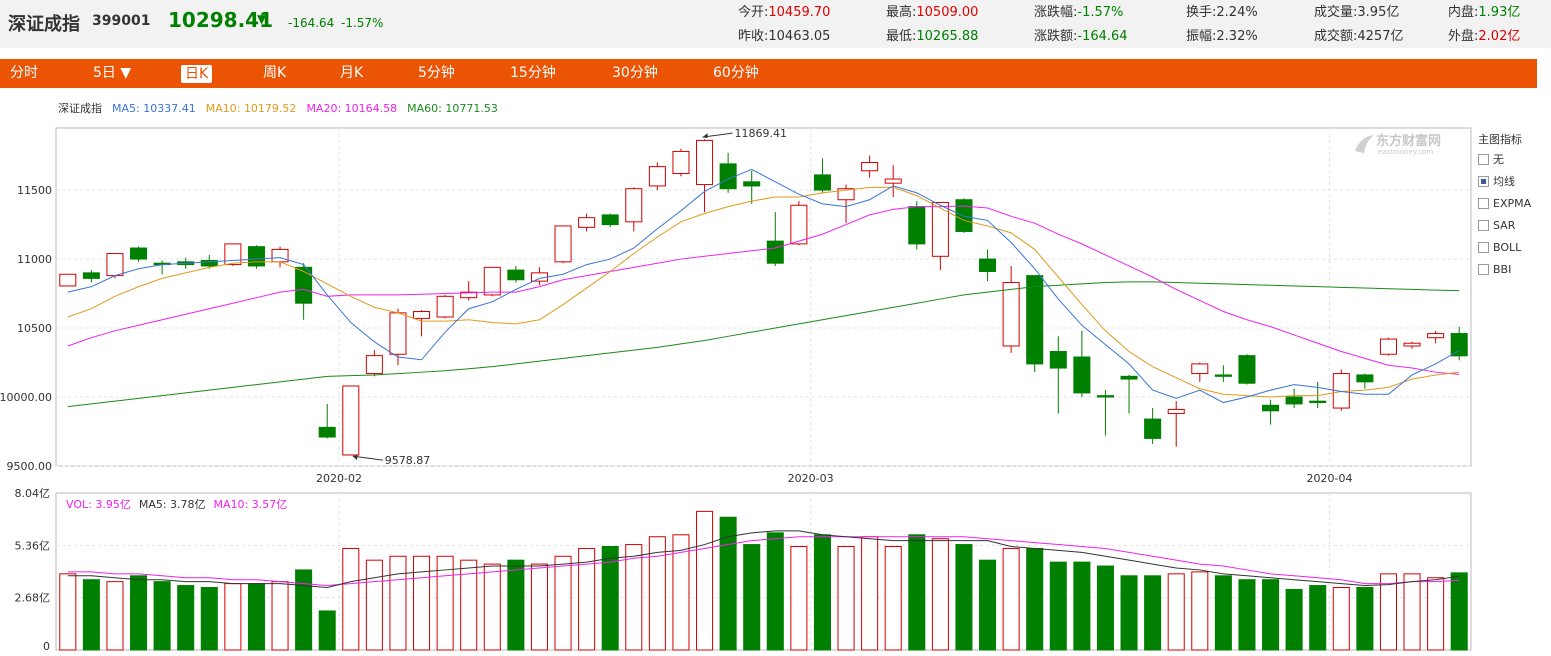  I want to click on stat-label: 振幅:, so click(1201, 36).